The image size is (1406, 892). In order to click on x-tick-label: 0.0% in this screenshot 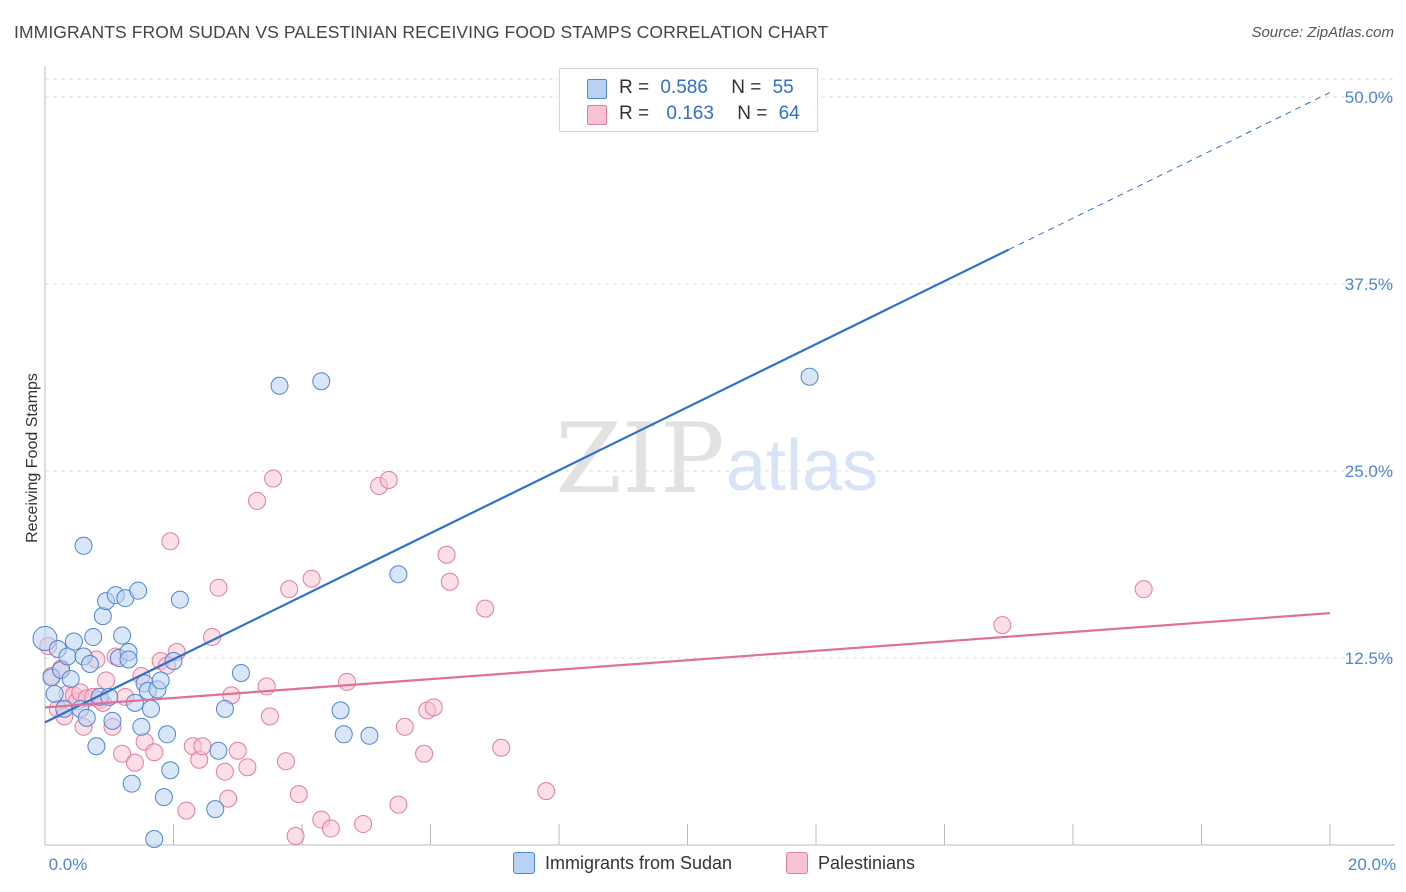, I will do `click(68, 864)`.